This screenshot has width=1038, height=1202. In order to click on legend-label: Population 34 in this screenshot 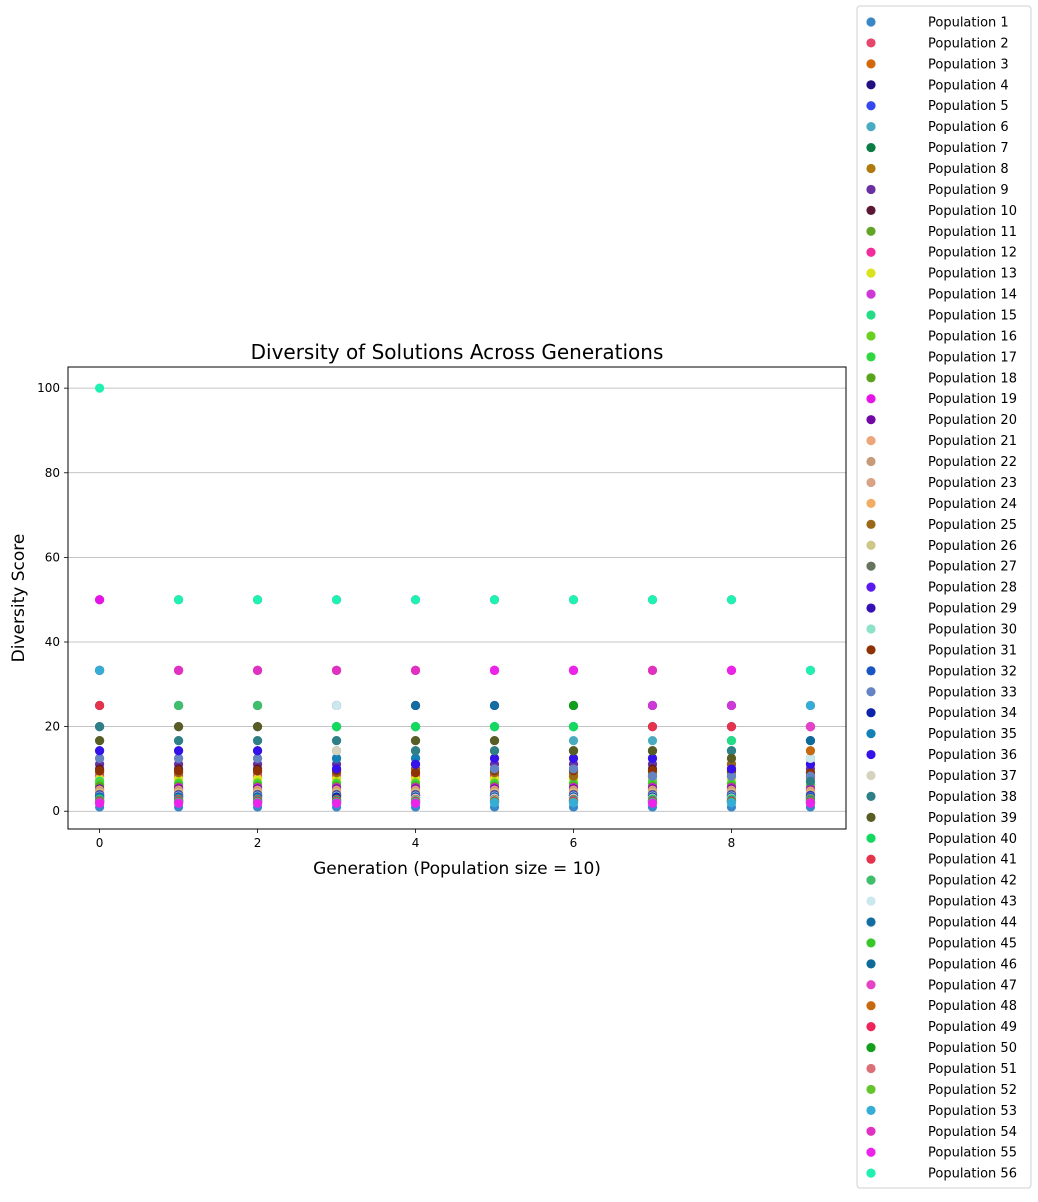, I will do `click(972, 713)`.